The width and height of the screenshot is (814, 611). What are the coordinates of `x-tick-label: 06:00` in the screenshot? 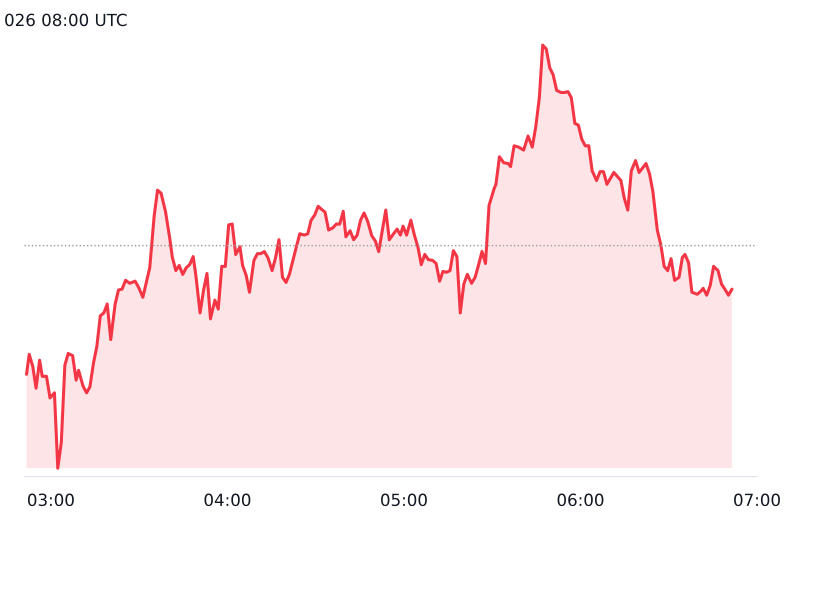 It's located at (581, 500).